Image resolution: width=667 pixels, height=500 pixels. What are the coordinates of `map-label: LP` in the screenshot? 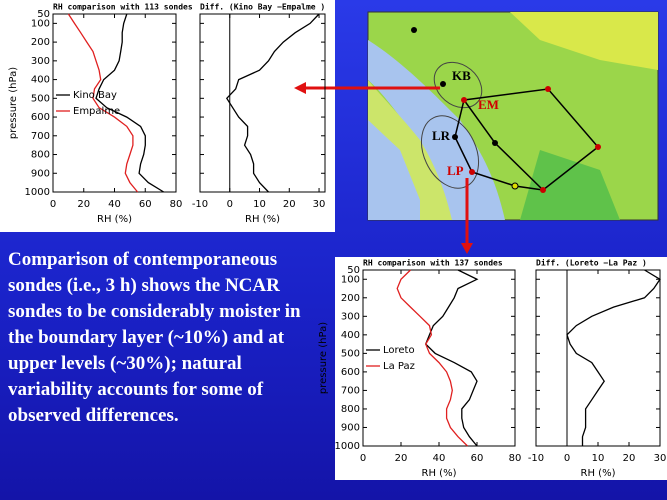 It's located at (455, 170).